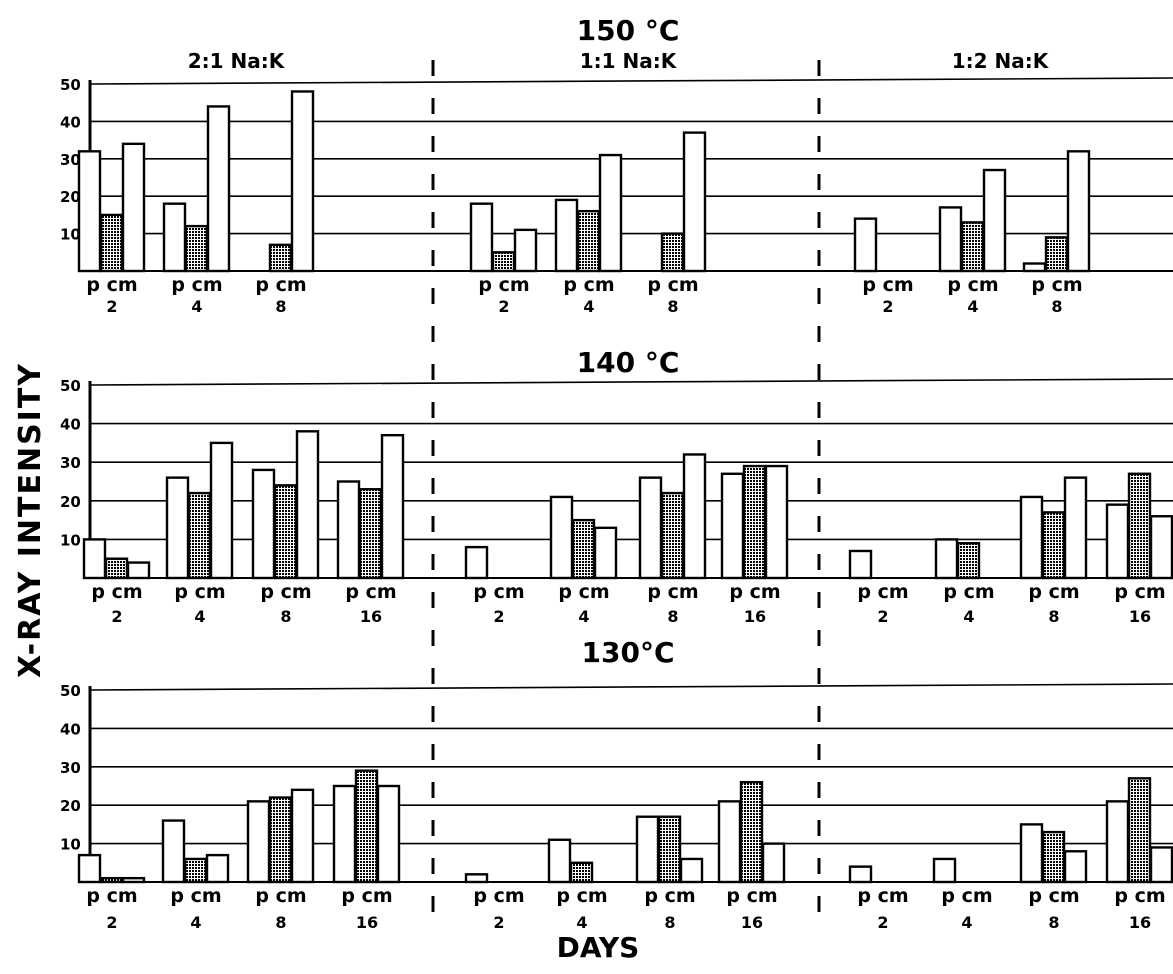 Image resolution: width=1173 pixels, height=974 pixels. What do you see at coordinates (631, 687) in the screenshot?
I see `gridline` at bounding box center [631, 687].